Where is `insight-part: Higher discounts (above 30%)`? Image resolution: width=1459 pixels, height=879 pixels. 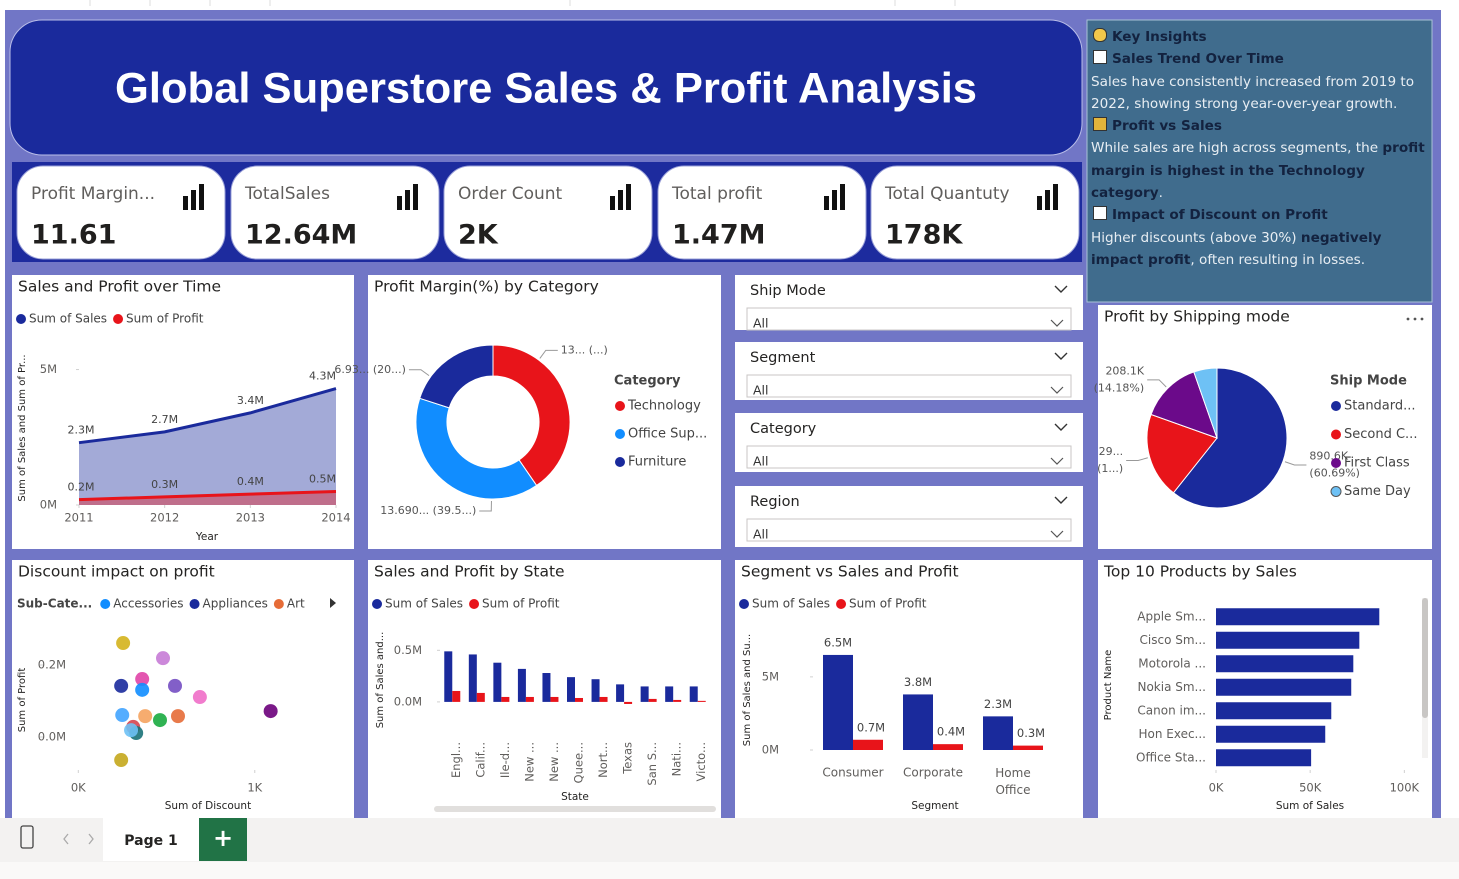
insight-part: Higher discounts (above 30%) is located at coordinates (1196, 237).